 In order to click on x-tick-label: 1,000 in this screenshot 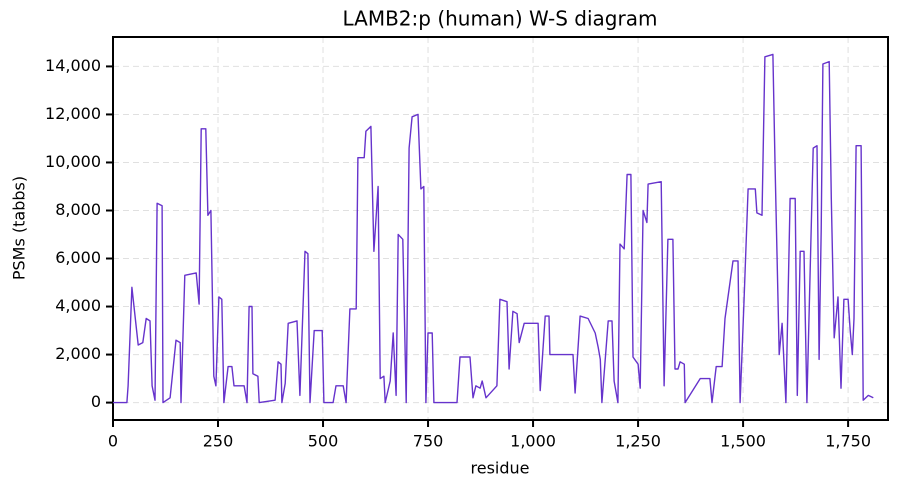, I will do `click(533, 441)`.